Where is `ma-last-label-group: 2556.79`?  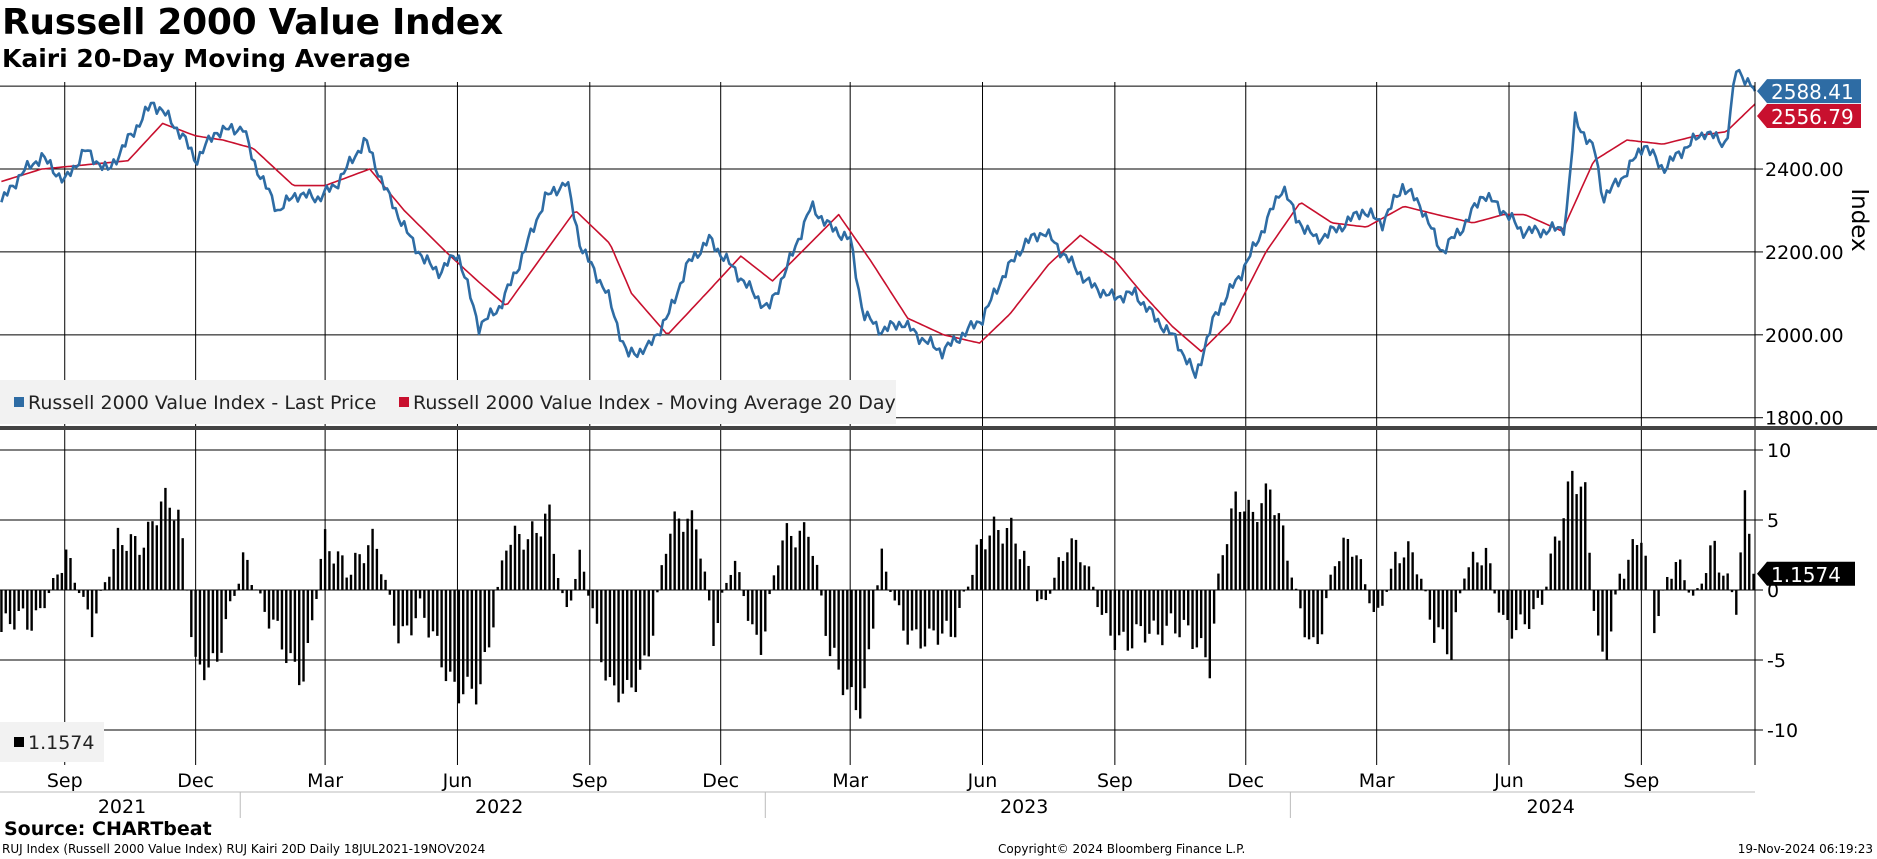 ma-last-label-group: 2556.79 is located at coordinates (1809, 116).